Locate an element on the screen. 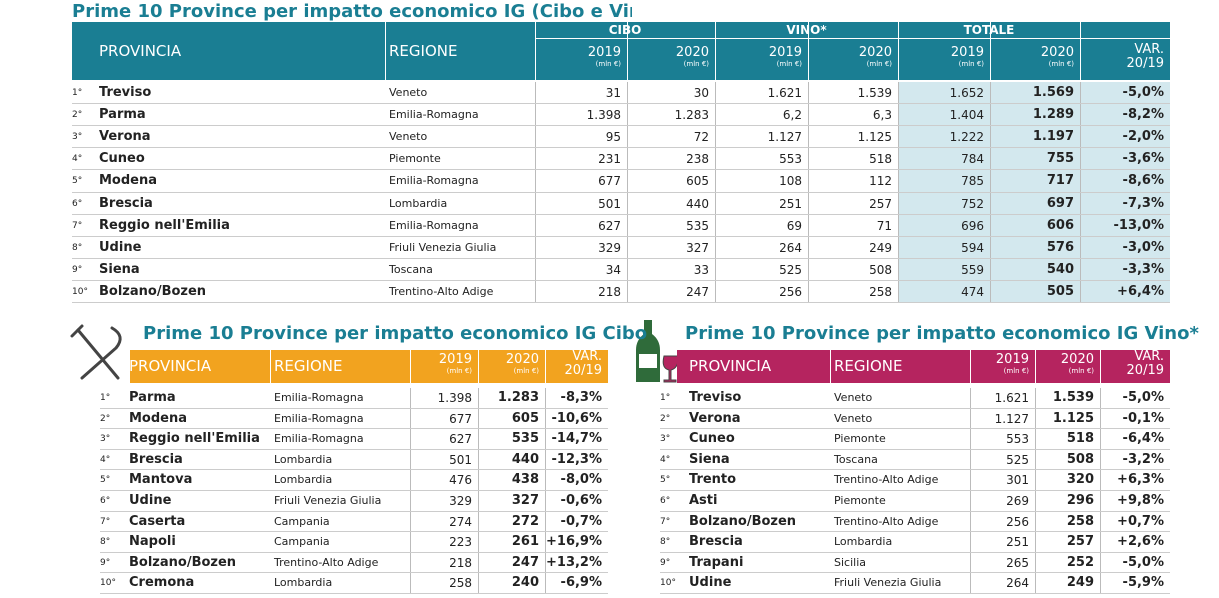 Image resolution: width=1219 pixels, height=598 pixels. group-header: CIBO is located at coordinates (625, 30).